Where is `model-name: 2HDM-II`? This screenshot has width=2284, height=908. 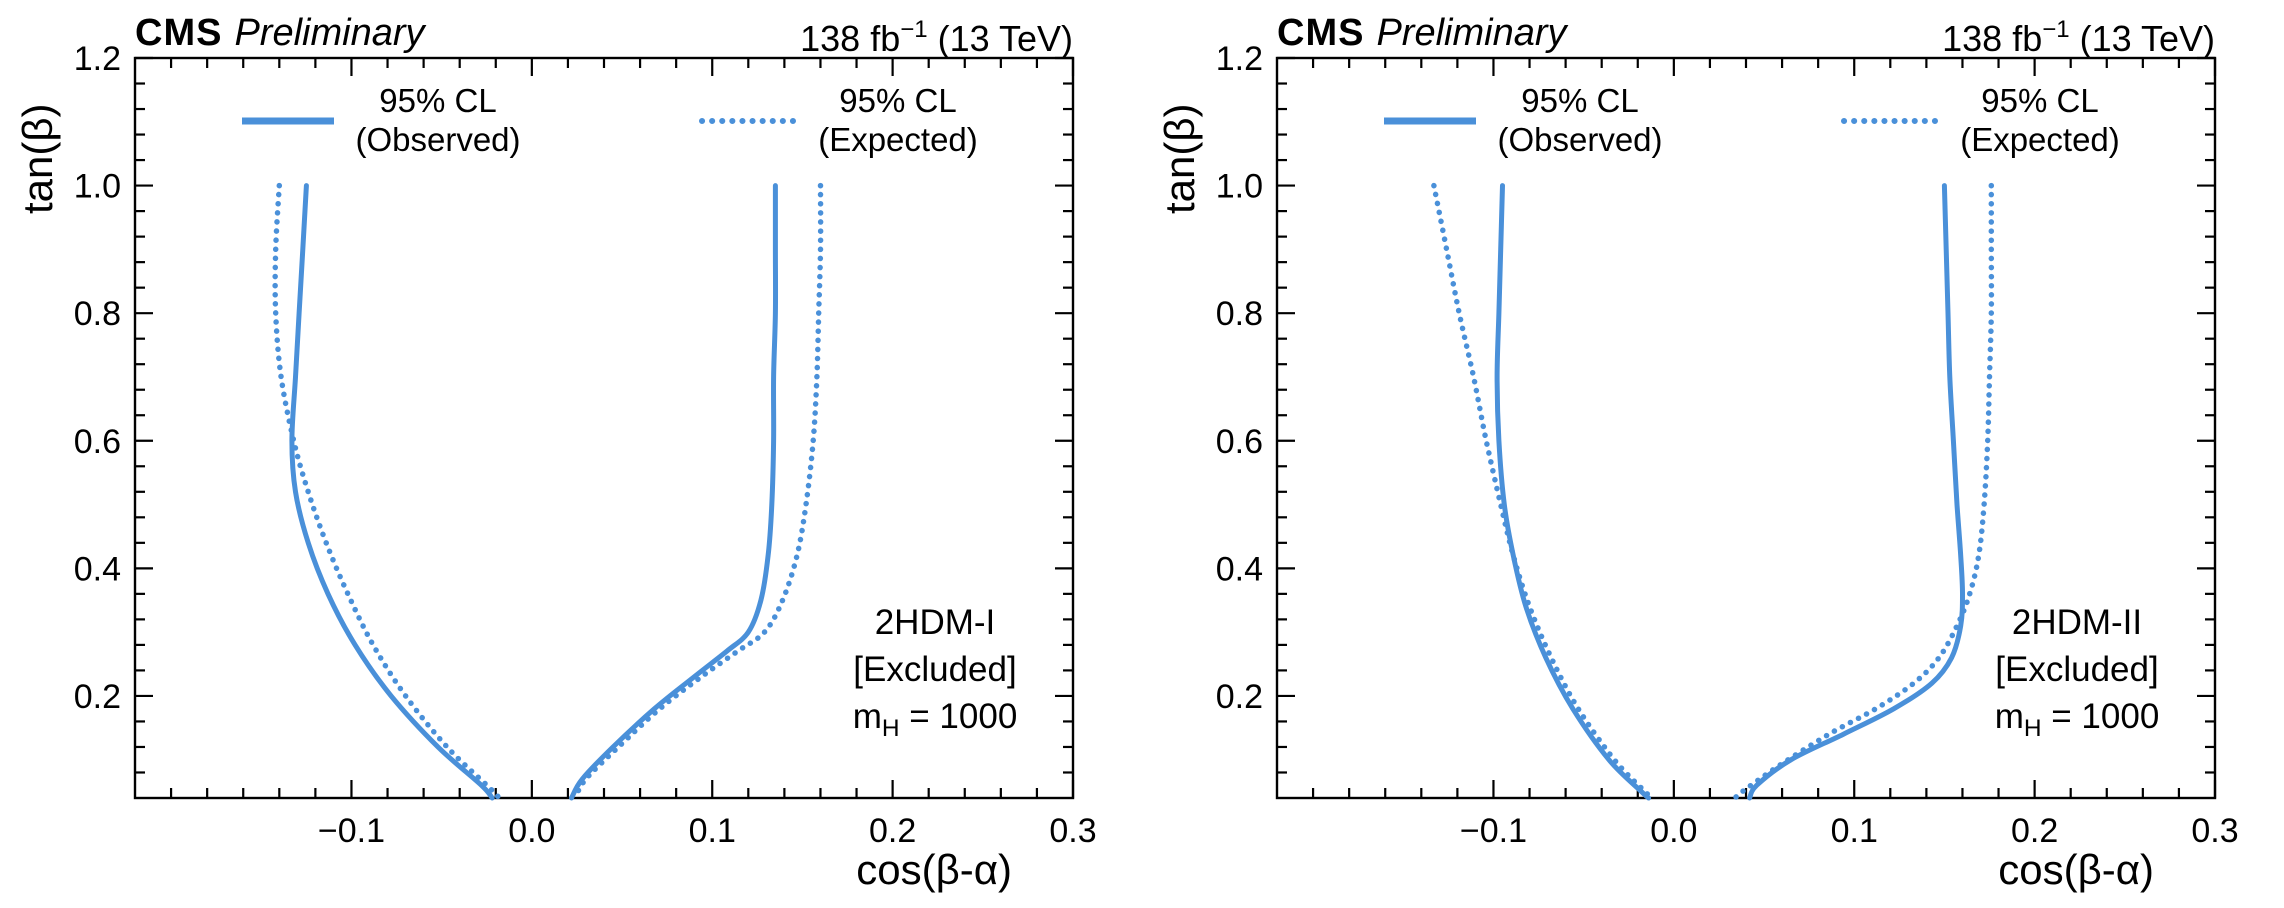
model-name: 2HDM-II is located at coordinates (2077, 622).